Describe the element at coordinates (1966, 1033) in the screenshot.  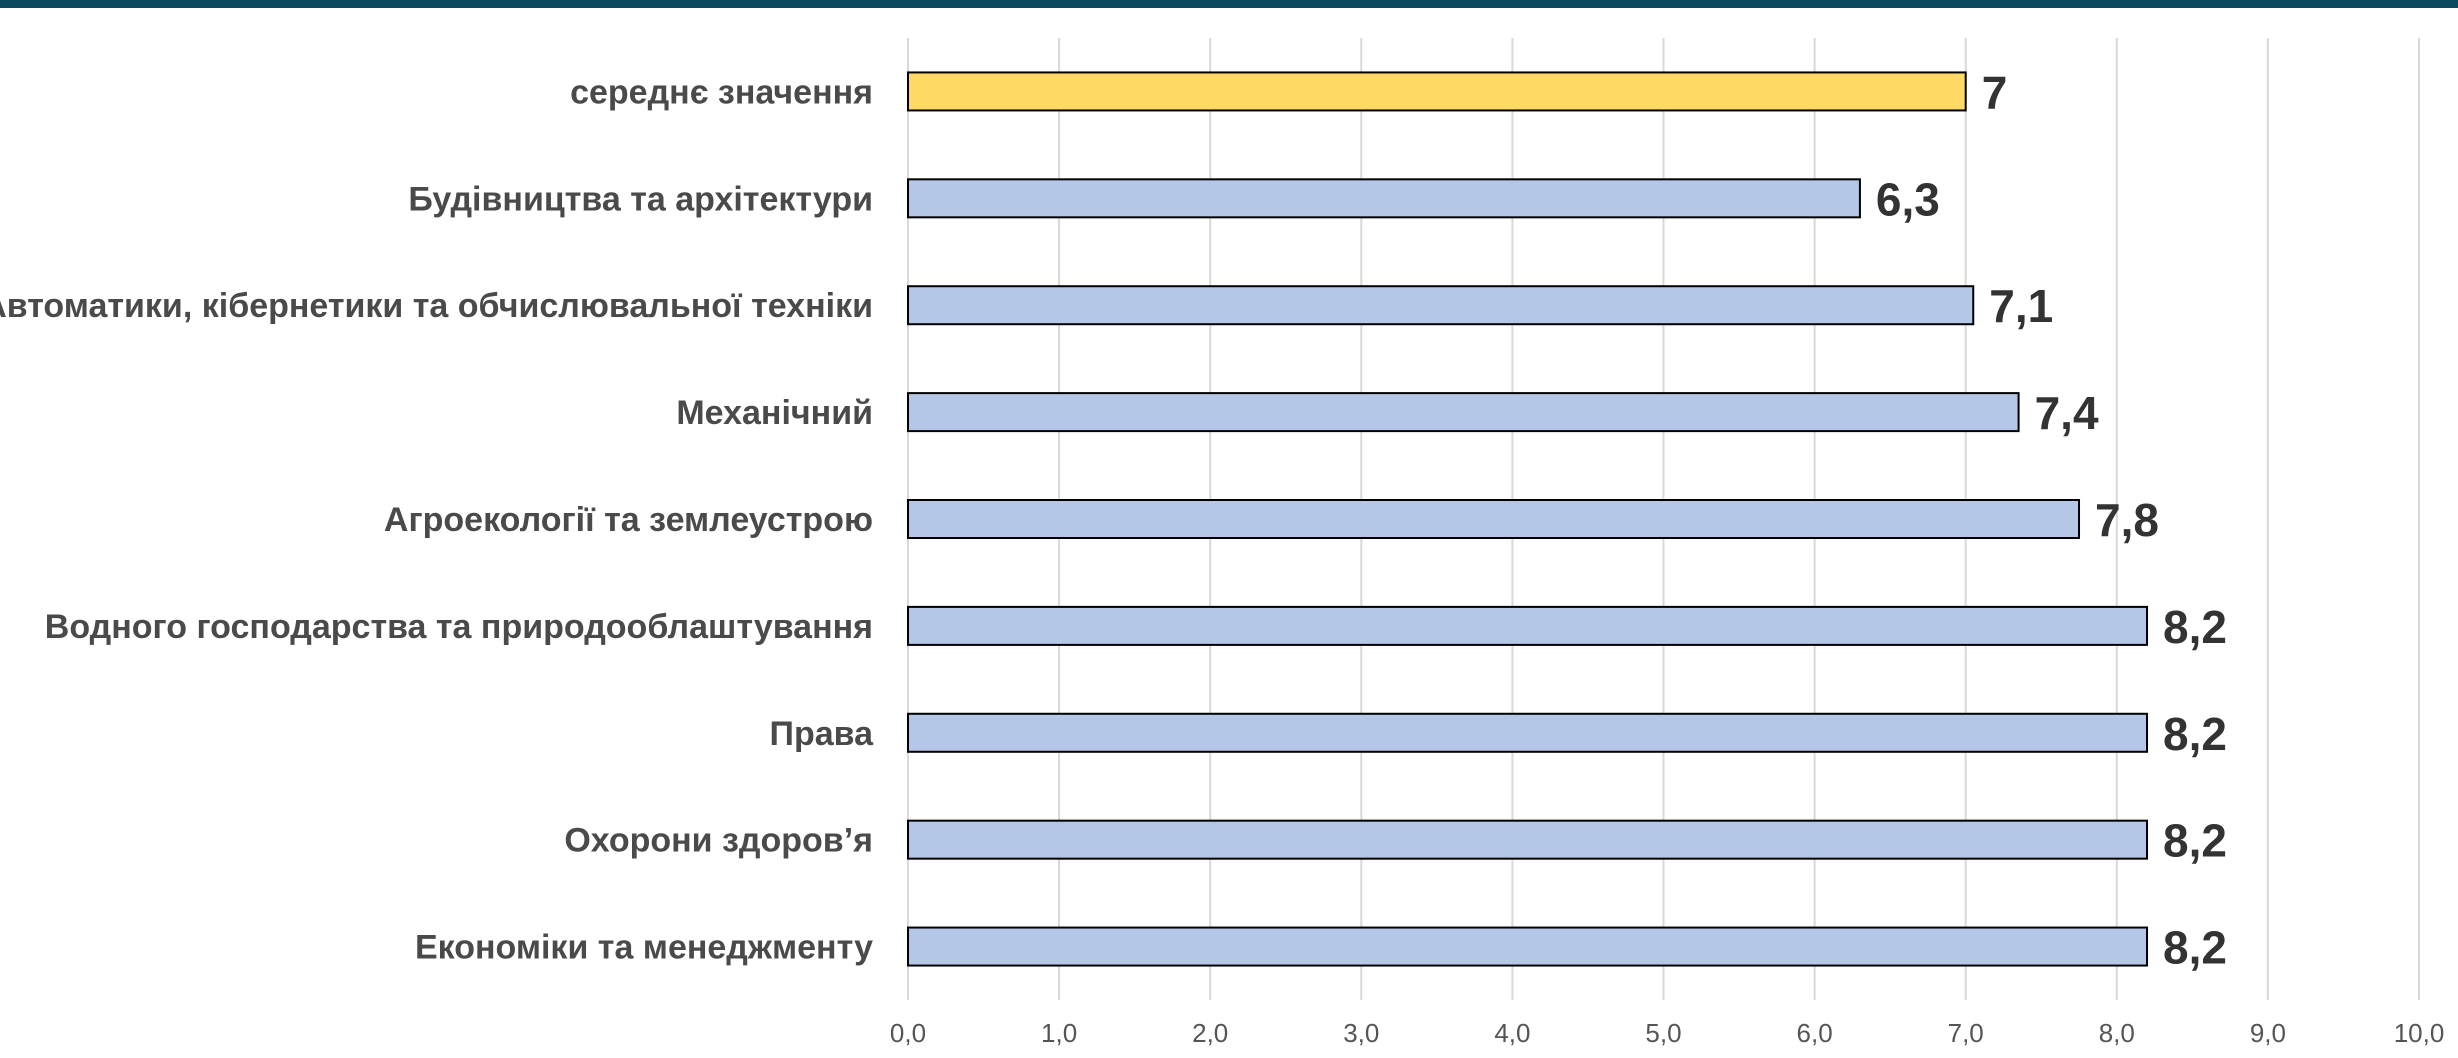
I see `x-tick-label: 7,0` at that location.